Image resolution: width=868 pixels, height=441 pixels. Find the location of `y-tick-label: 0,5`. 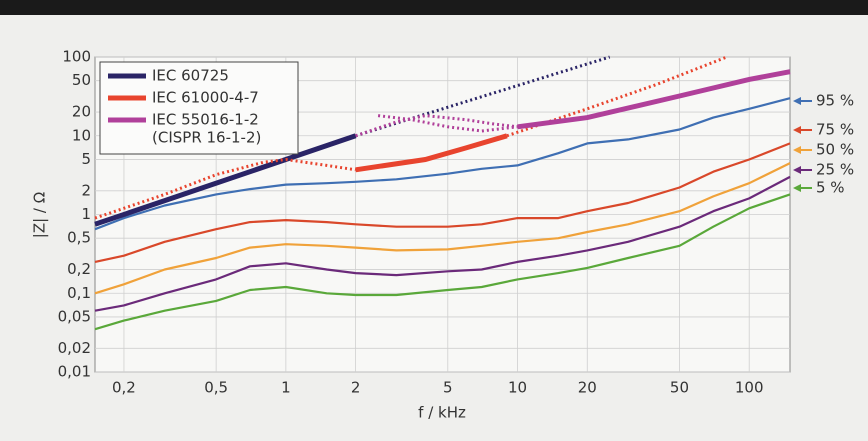

y-tick-label: 0,5 is located at coordinates (79, 238).